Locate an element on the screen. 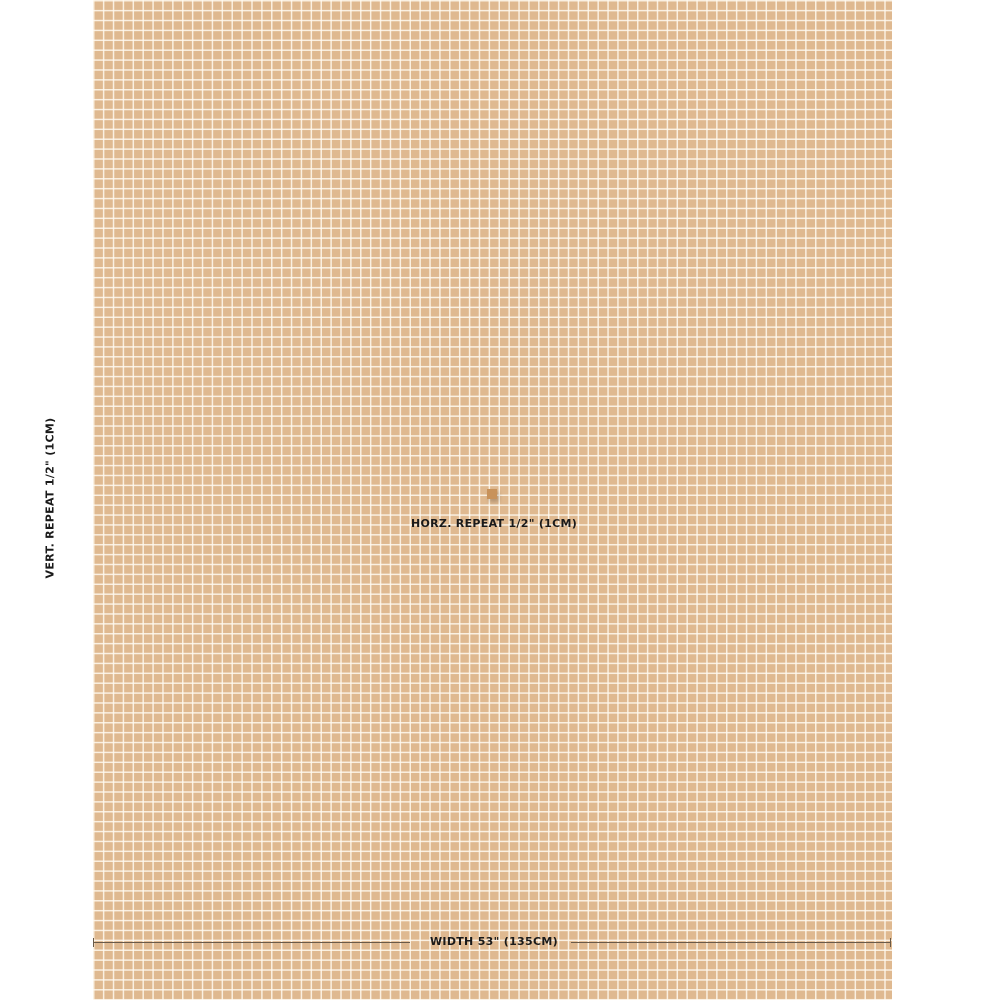  repeat-marker-chip is located at coordinates (492, 494).